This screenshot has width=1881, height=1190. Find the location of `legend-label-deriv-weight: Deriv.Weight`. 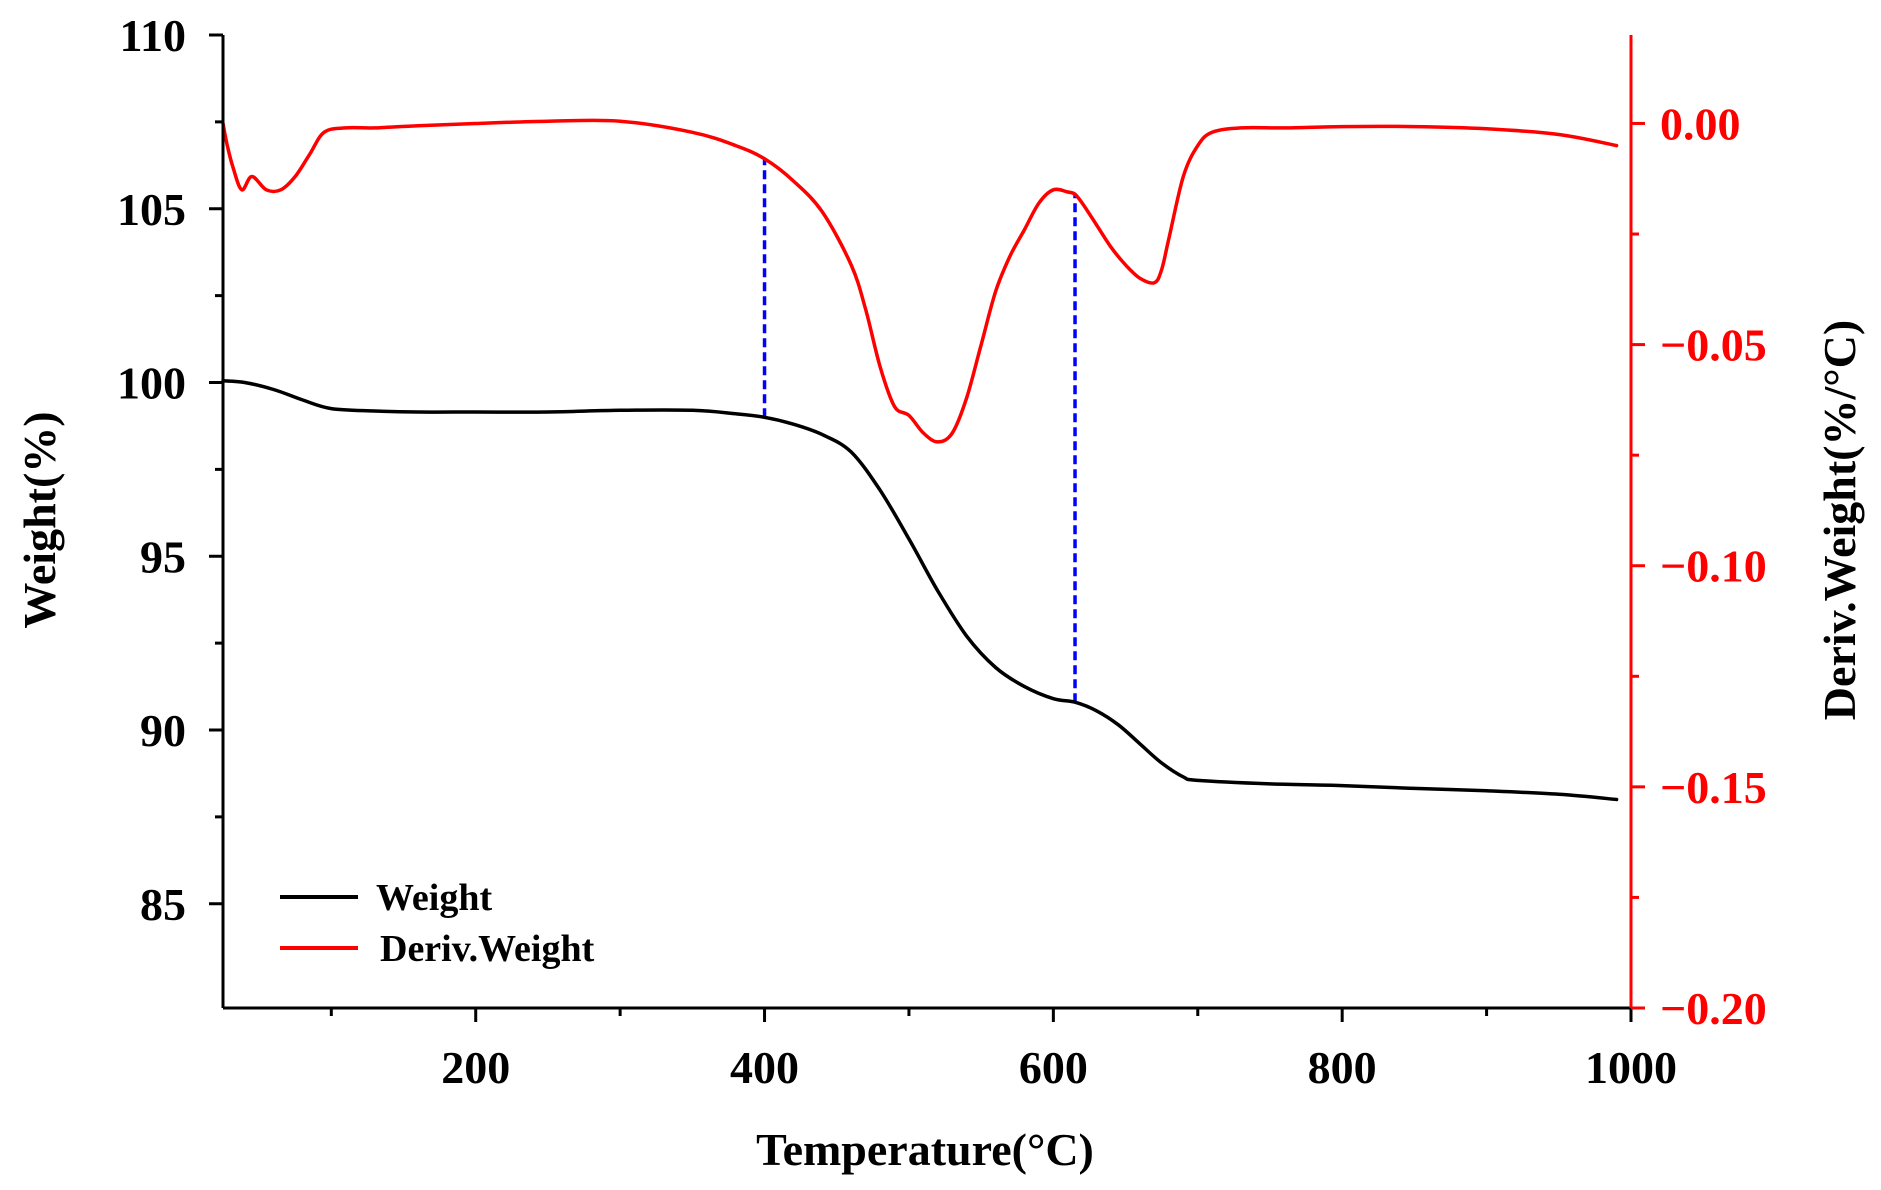

legend-label-deriv-weight: Deriv.Weight is located at coordinates (487, 949).